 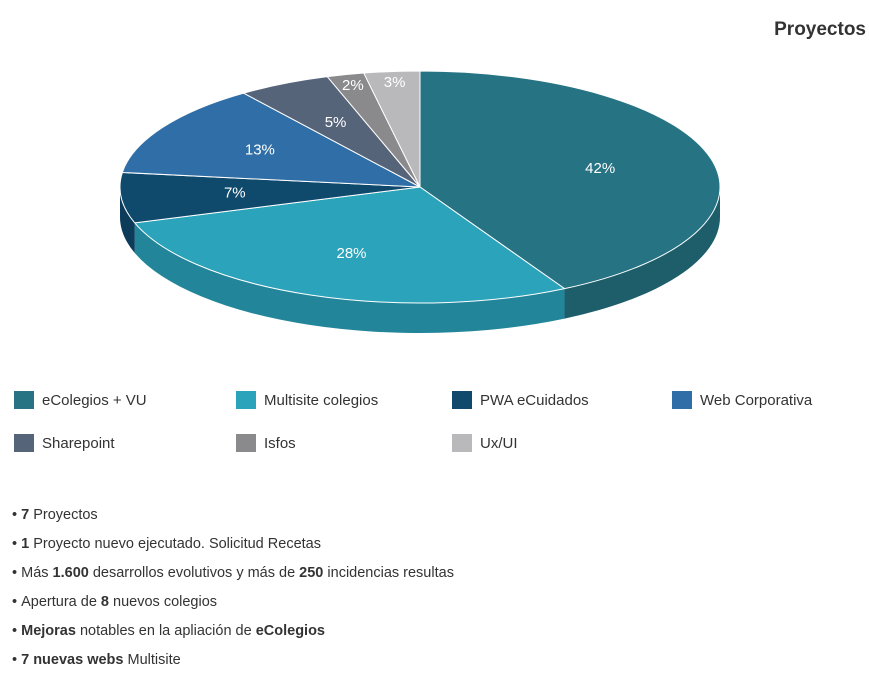 I want to click on bullet-text: 8, so click(x=104, y=602).